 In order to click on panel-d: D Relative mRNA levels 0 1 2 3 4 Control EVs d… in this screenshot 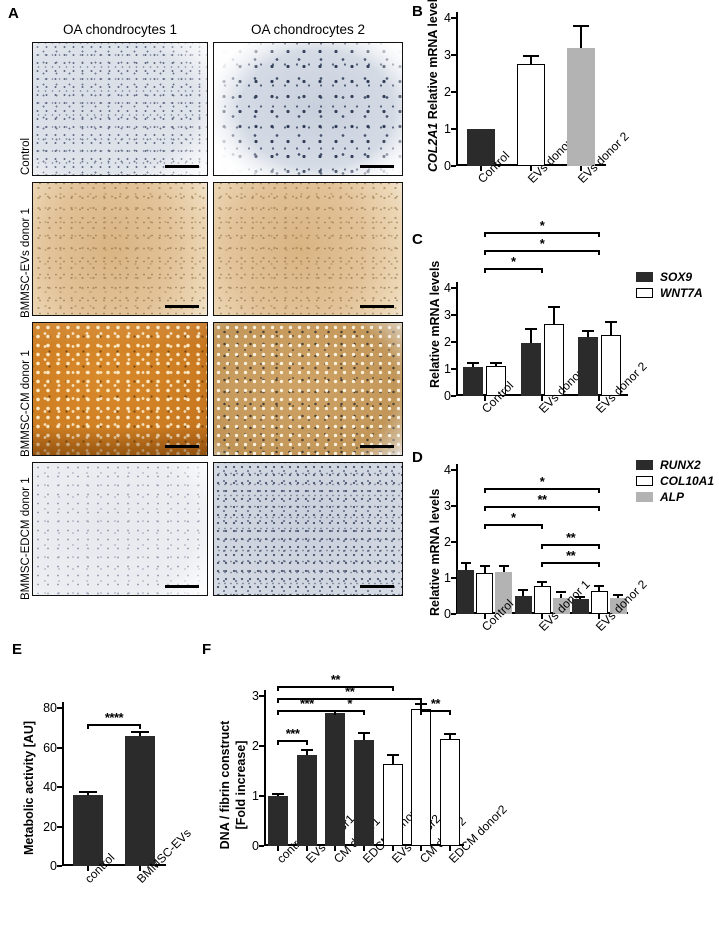, I will do `click(563, 564)`.